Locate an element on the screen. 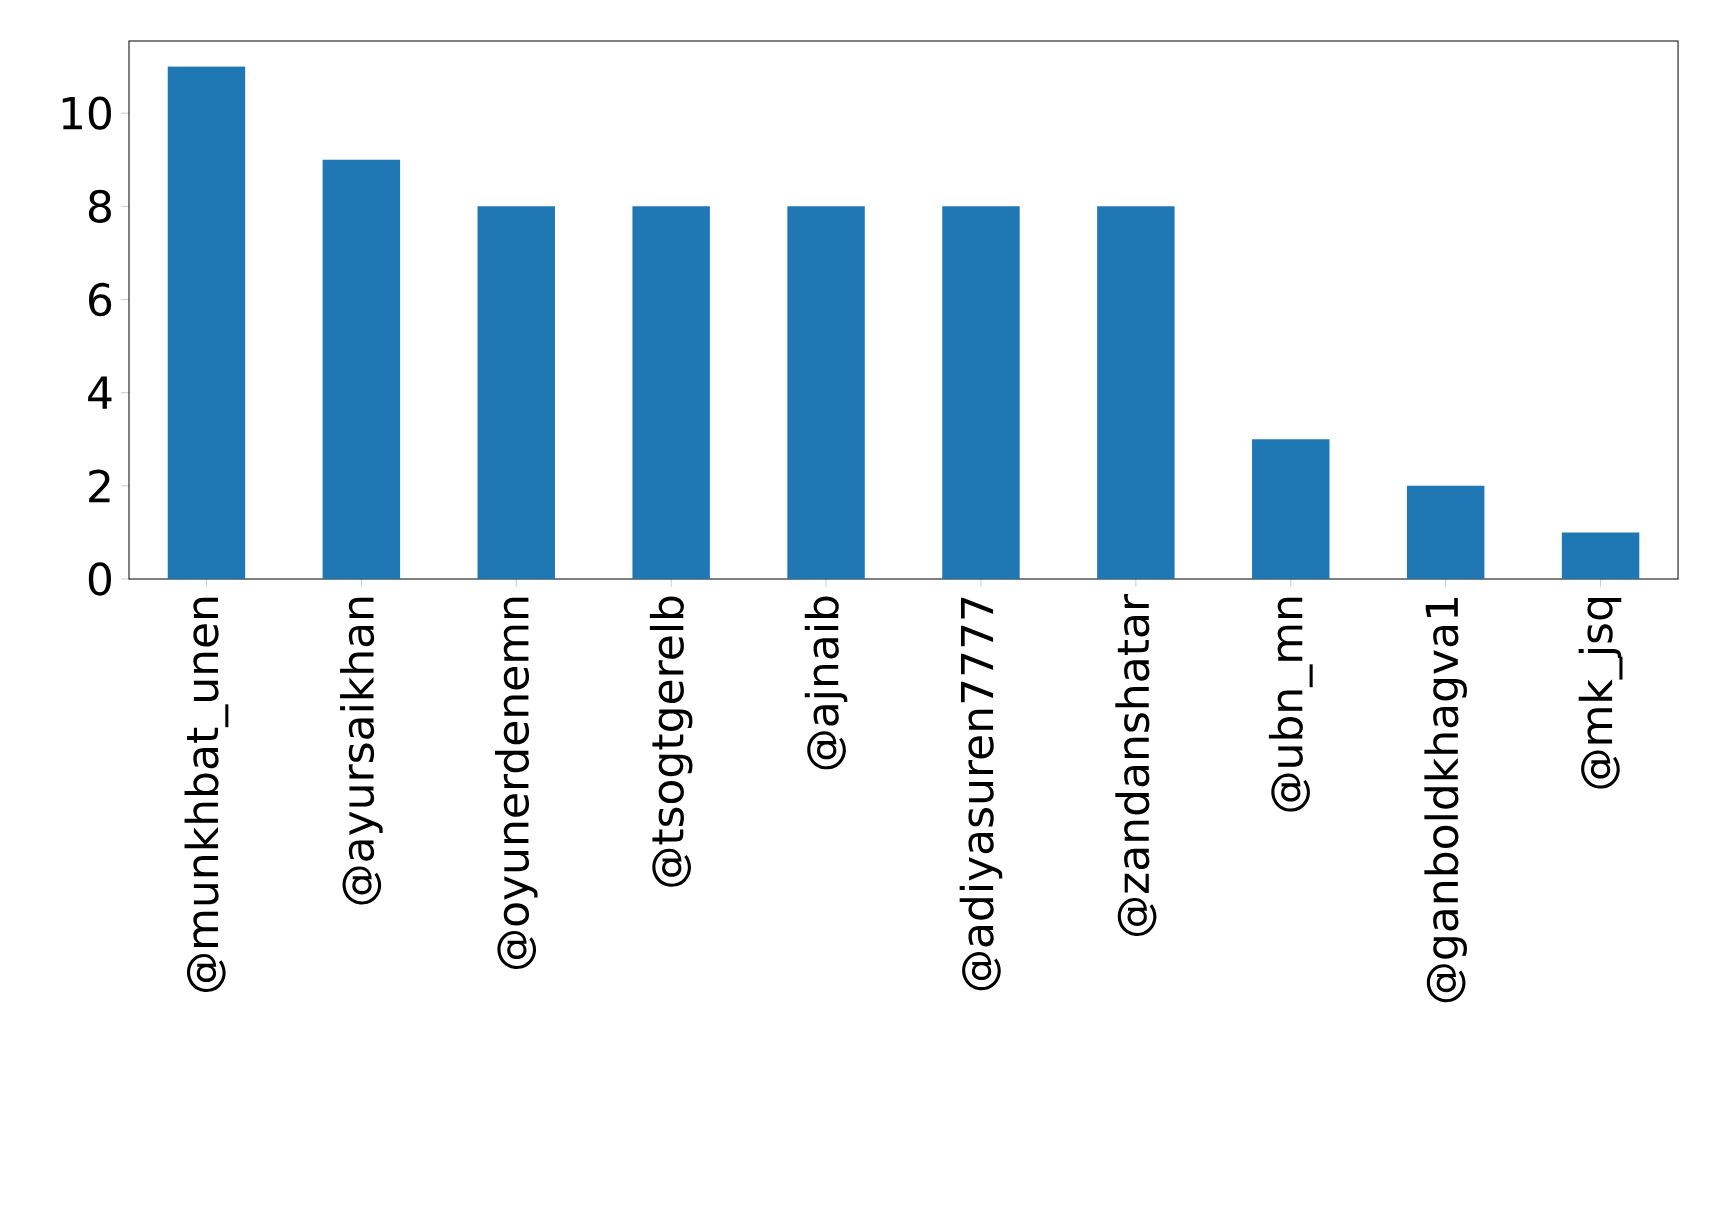 This screenshot has width=1719, height=1229. x-tick-label: @adiyasuren7777 is located at coordinates (981, 794).